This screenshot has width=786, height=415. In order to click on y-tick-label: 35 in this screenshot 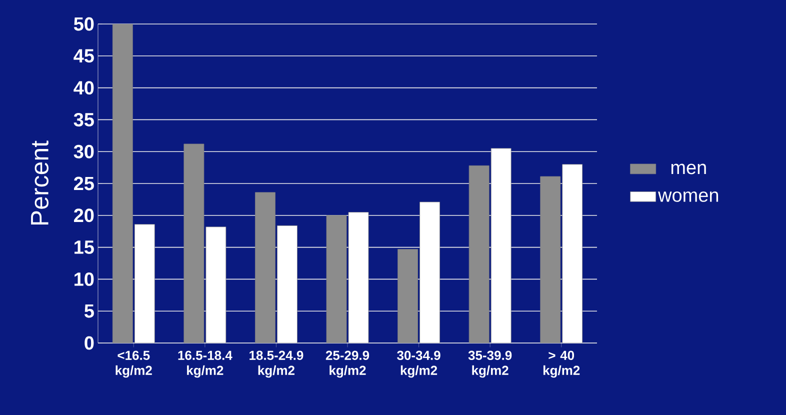, I will do `click(84, 119)`.